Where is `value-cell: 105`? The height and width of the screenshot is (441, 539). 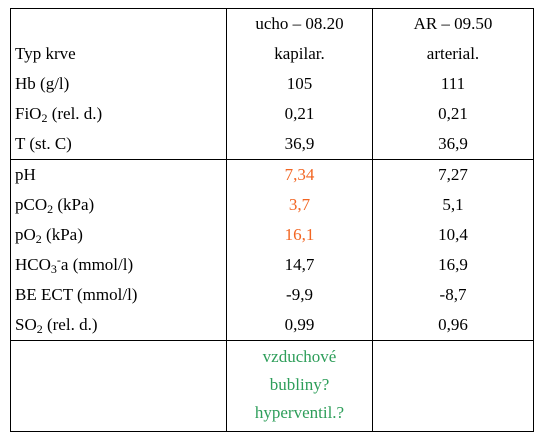 value-cell: 105 is located at coordinates (299, 84).